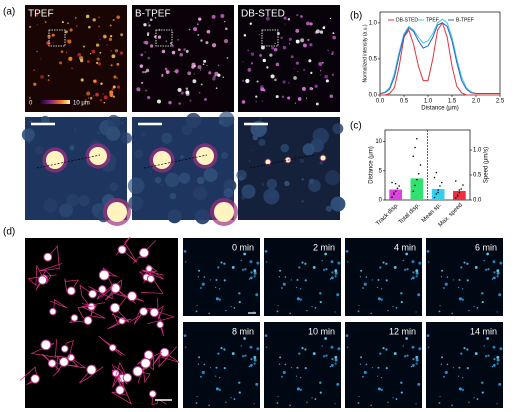 This screenshot has height=412, width=515. What do you see at coordinates (405, 247) in the screenshot?
I see `time-label: 4 min` at bounding box center [405, 247].